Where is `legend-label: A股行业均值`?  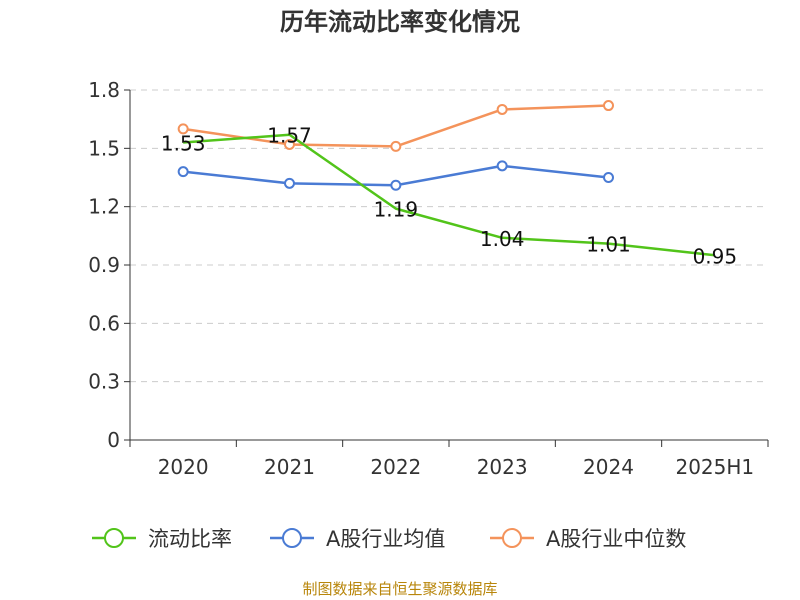
legend-label: A股行业均值 is located at coordinates (385, 539).